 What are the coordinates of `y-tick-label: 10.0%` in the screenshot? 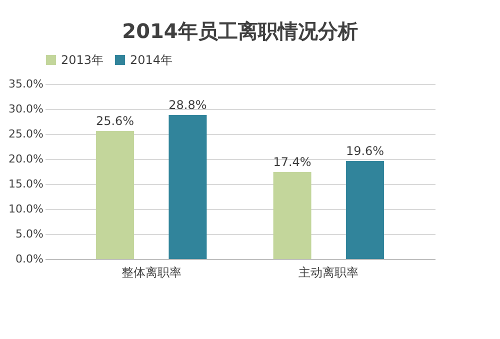 It's located at (26, 209).